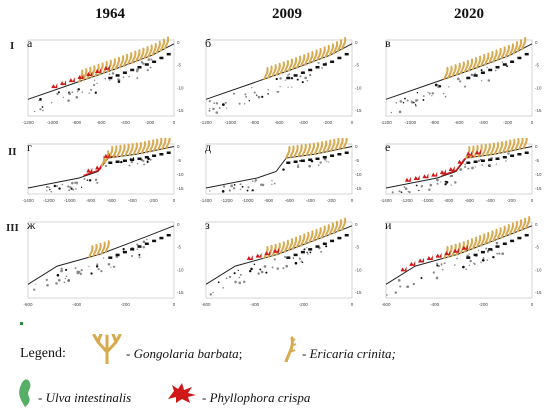  Describe the element at coordinates (388, 225) in the screenshot. I see `panel-letter: и` at that location.